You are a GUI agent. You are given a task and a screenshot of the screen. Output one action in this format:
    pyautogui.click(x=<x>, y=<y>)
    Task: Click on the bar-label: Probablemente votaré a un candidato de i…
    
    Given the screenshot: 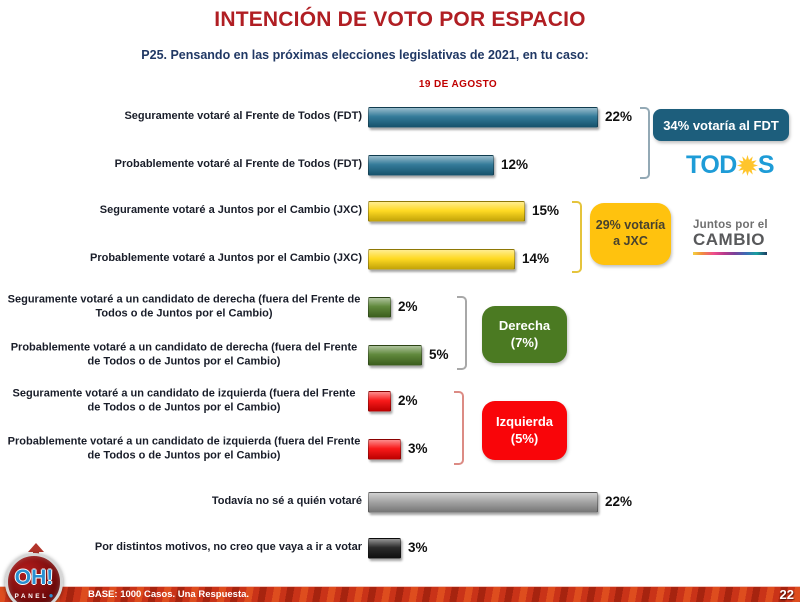 What is the action you would take?
    pyautogui.click(x=184, y=448)
    